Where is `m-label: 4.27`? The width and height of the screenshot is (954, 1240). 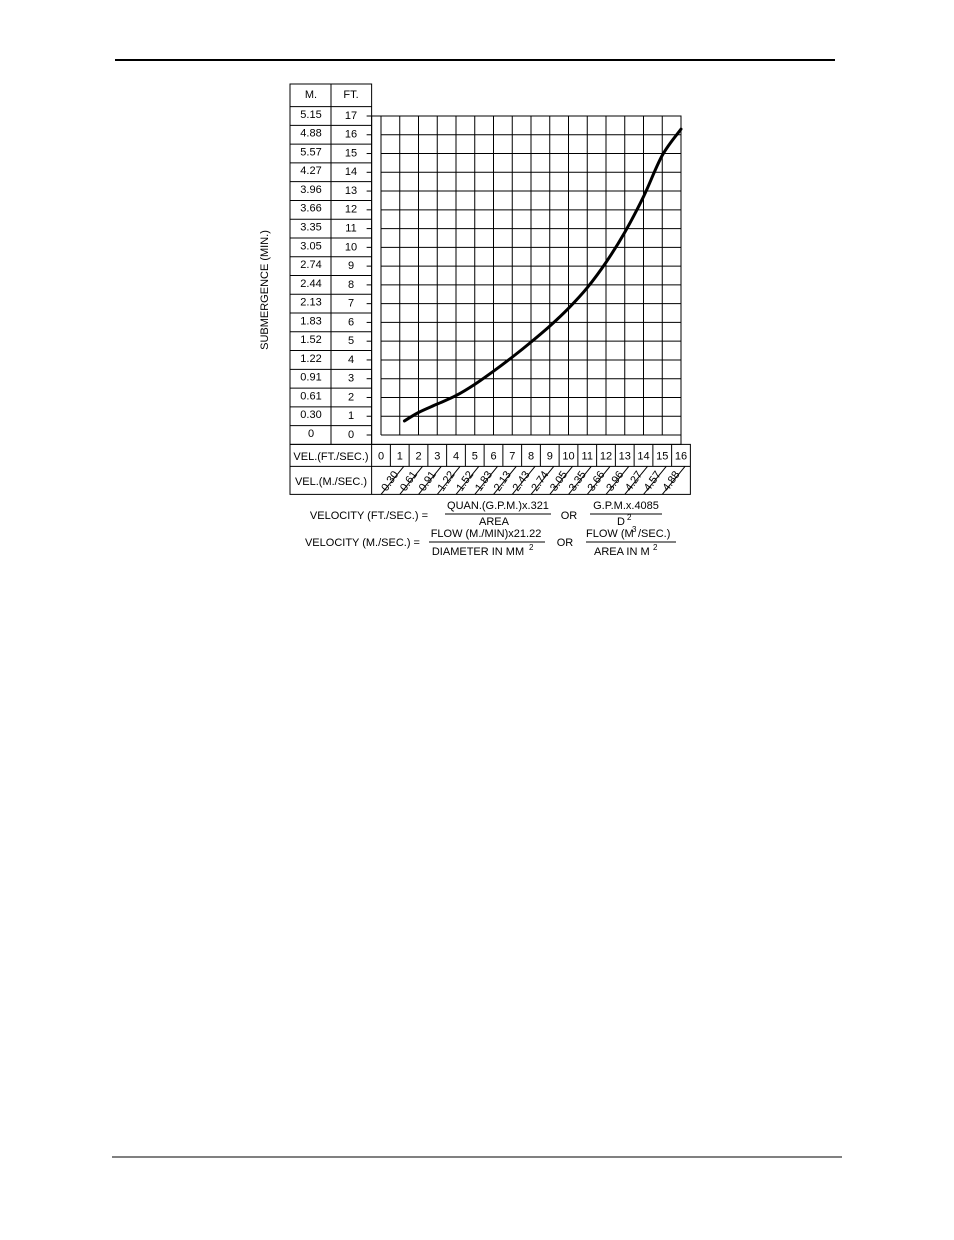 m-label: 4.27 is located at coordinates (310, 171).